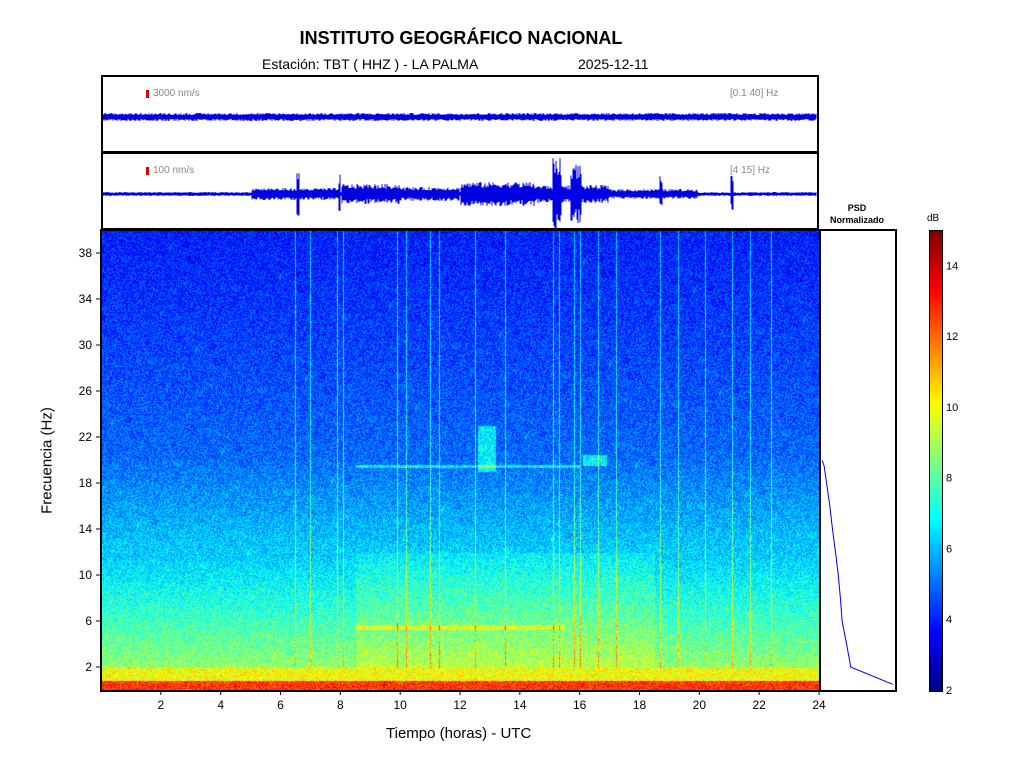 Image resolution: width=1024 pixels, height=768 pixels. What do you see at coordinates (370, 64) in the screenshot?
I see `station-label: Estación: TBT ( HHZ ) - LA PALMA` at bounding box center [370, 64].